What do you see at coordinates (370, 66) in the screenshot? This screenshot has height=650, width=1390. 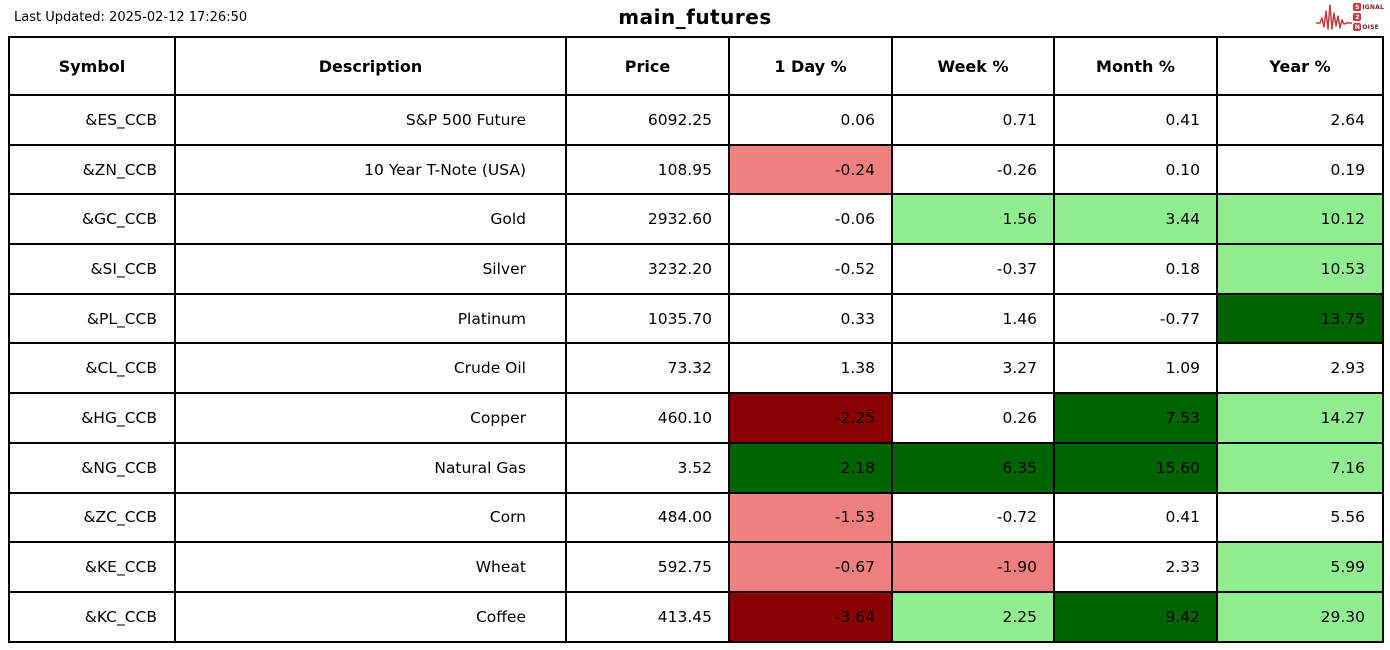 I see `col-header-description: Description` at bounding box center [370, 66].